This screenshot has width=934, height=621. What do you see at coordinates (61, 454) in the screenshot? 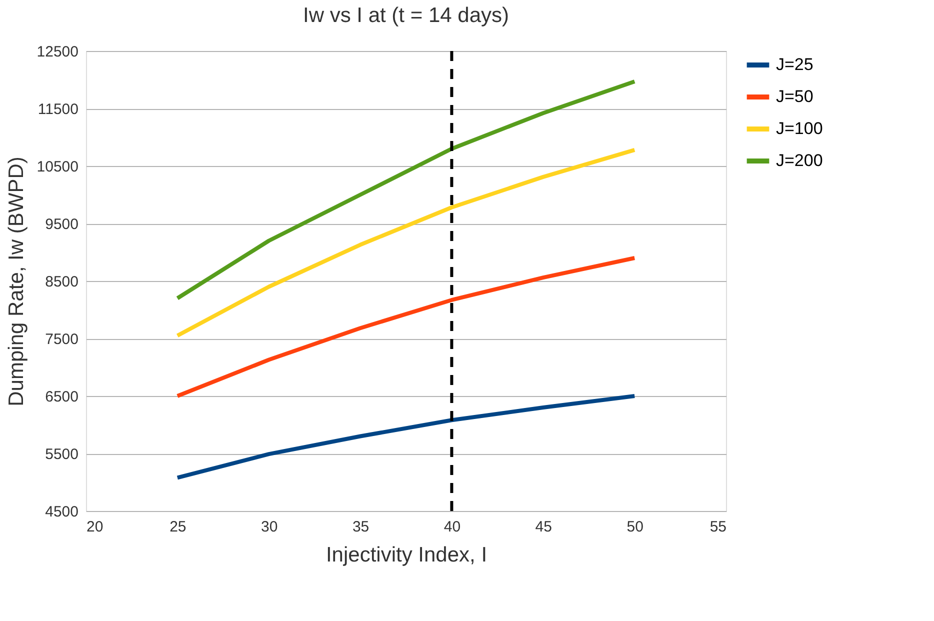
I see `y-tick-label: 5500` at bounding box center [61, 454].